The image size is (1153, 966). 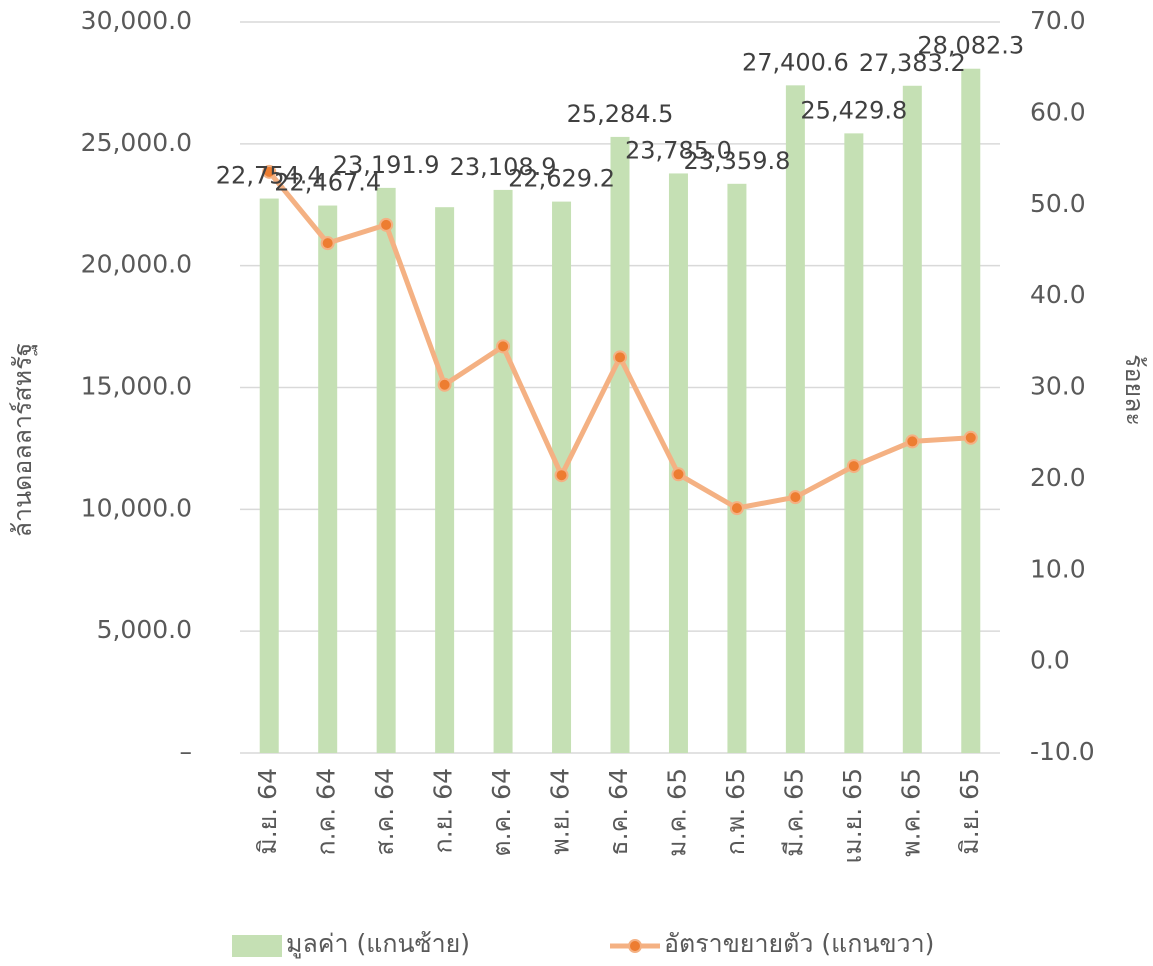 I want to click on y2-tick-label: 40.0, so click(x=1058, y=294).